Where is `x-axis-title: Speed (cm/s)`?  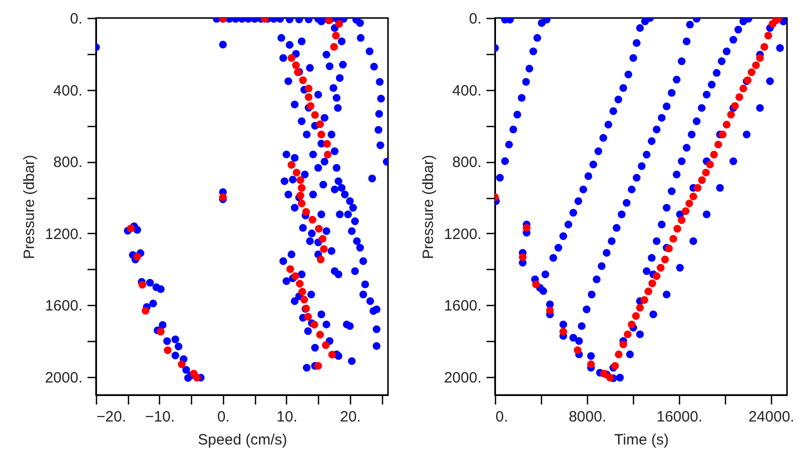 x-axis-title: Speed (cm/s) is located at coordinates (243, 440).